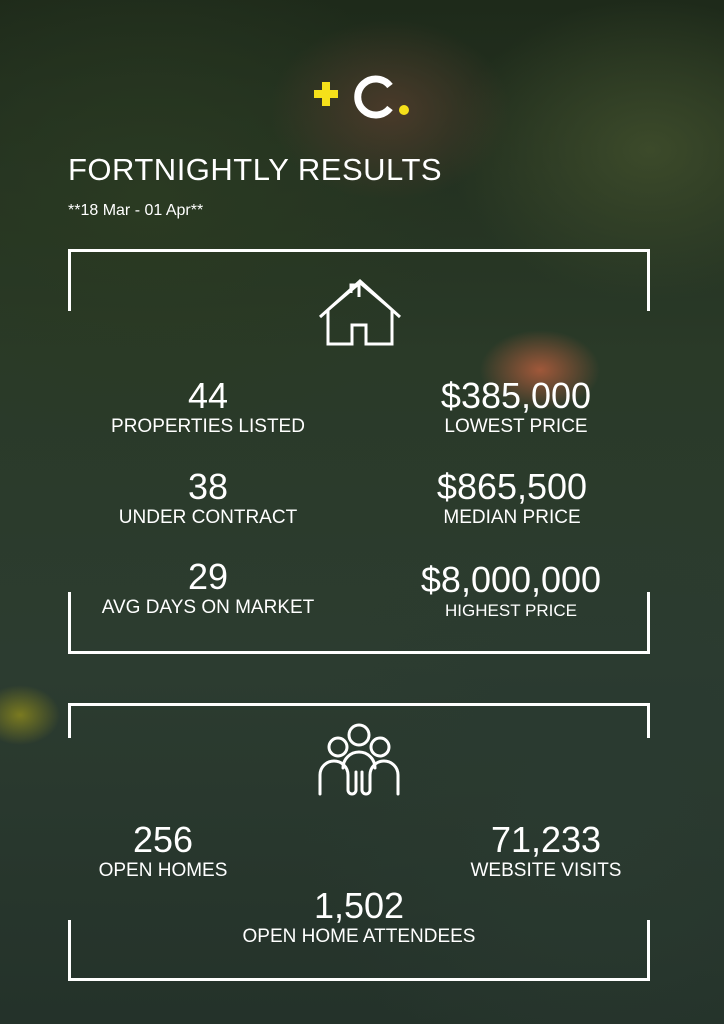 This screenshot has width=724, height=1024. I want to click on people-icon, so click(359, 759).